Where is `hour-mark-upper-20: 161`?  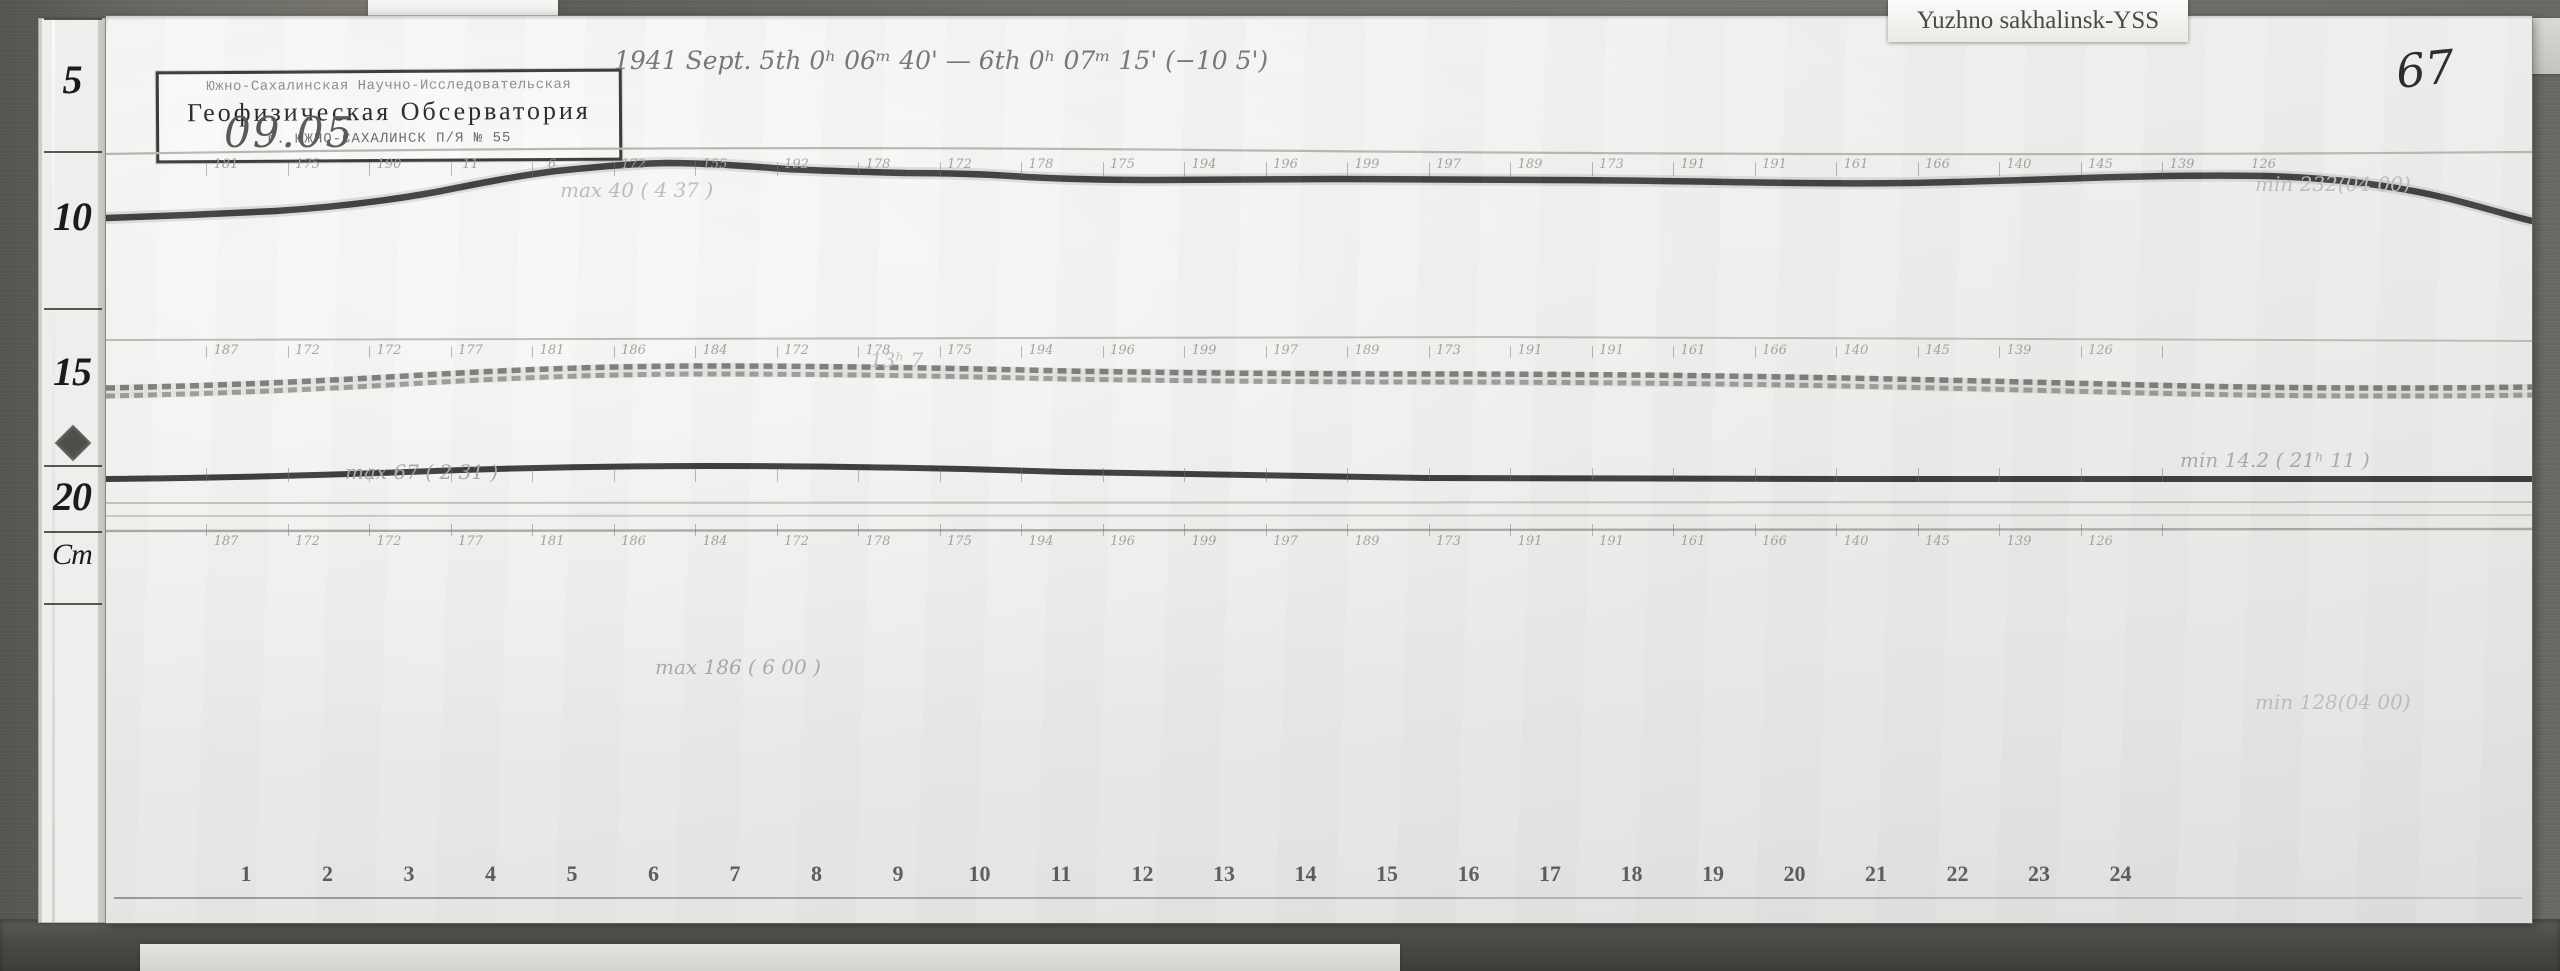 hour-mark-upper-20: 161 is located at coordinates (1856, 164).